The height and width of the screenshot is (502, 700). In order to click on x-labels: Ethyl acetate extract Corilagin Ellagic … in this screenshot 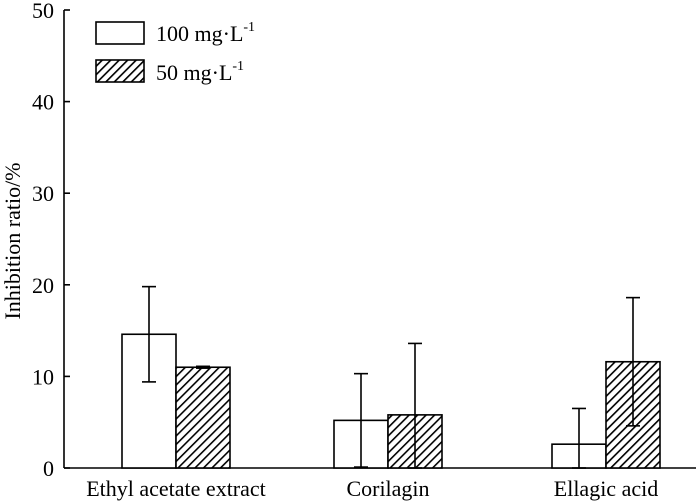, I will do `click(372, 488)`.